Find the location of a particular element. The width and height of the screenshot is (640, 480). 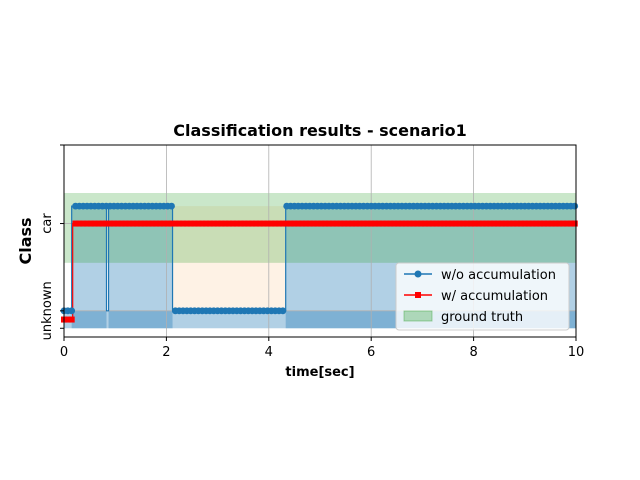

x-tick-label: 10 is located at coordinates (576, 352).